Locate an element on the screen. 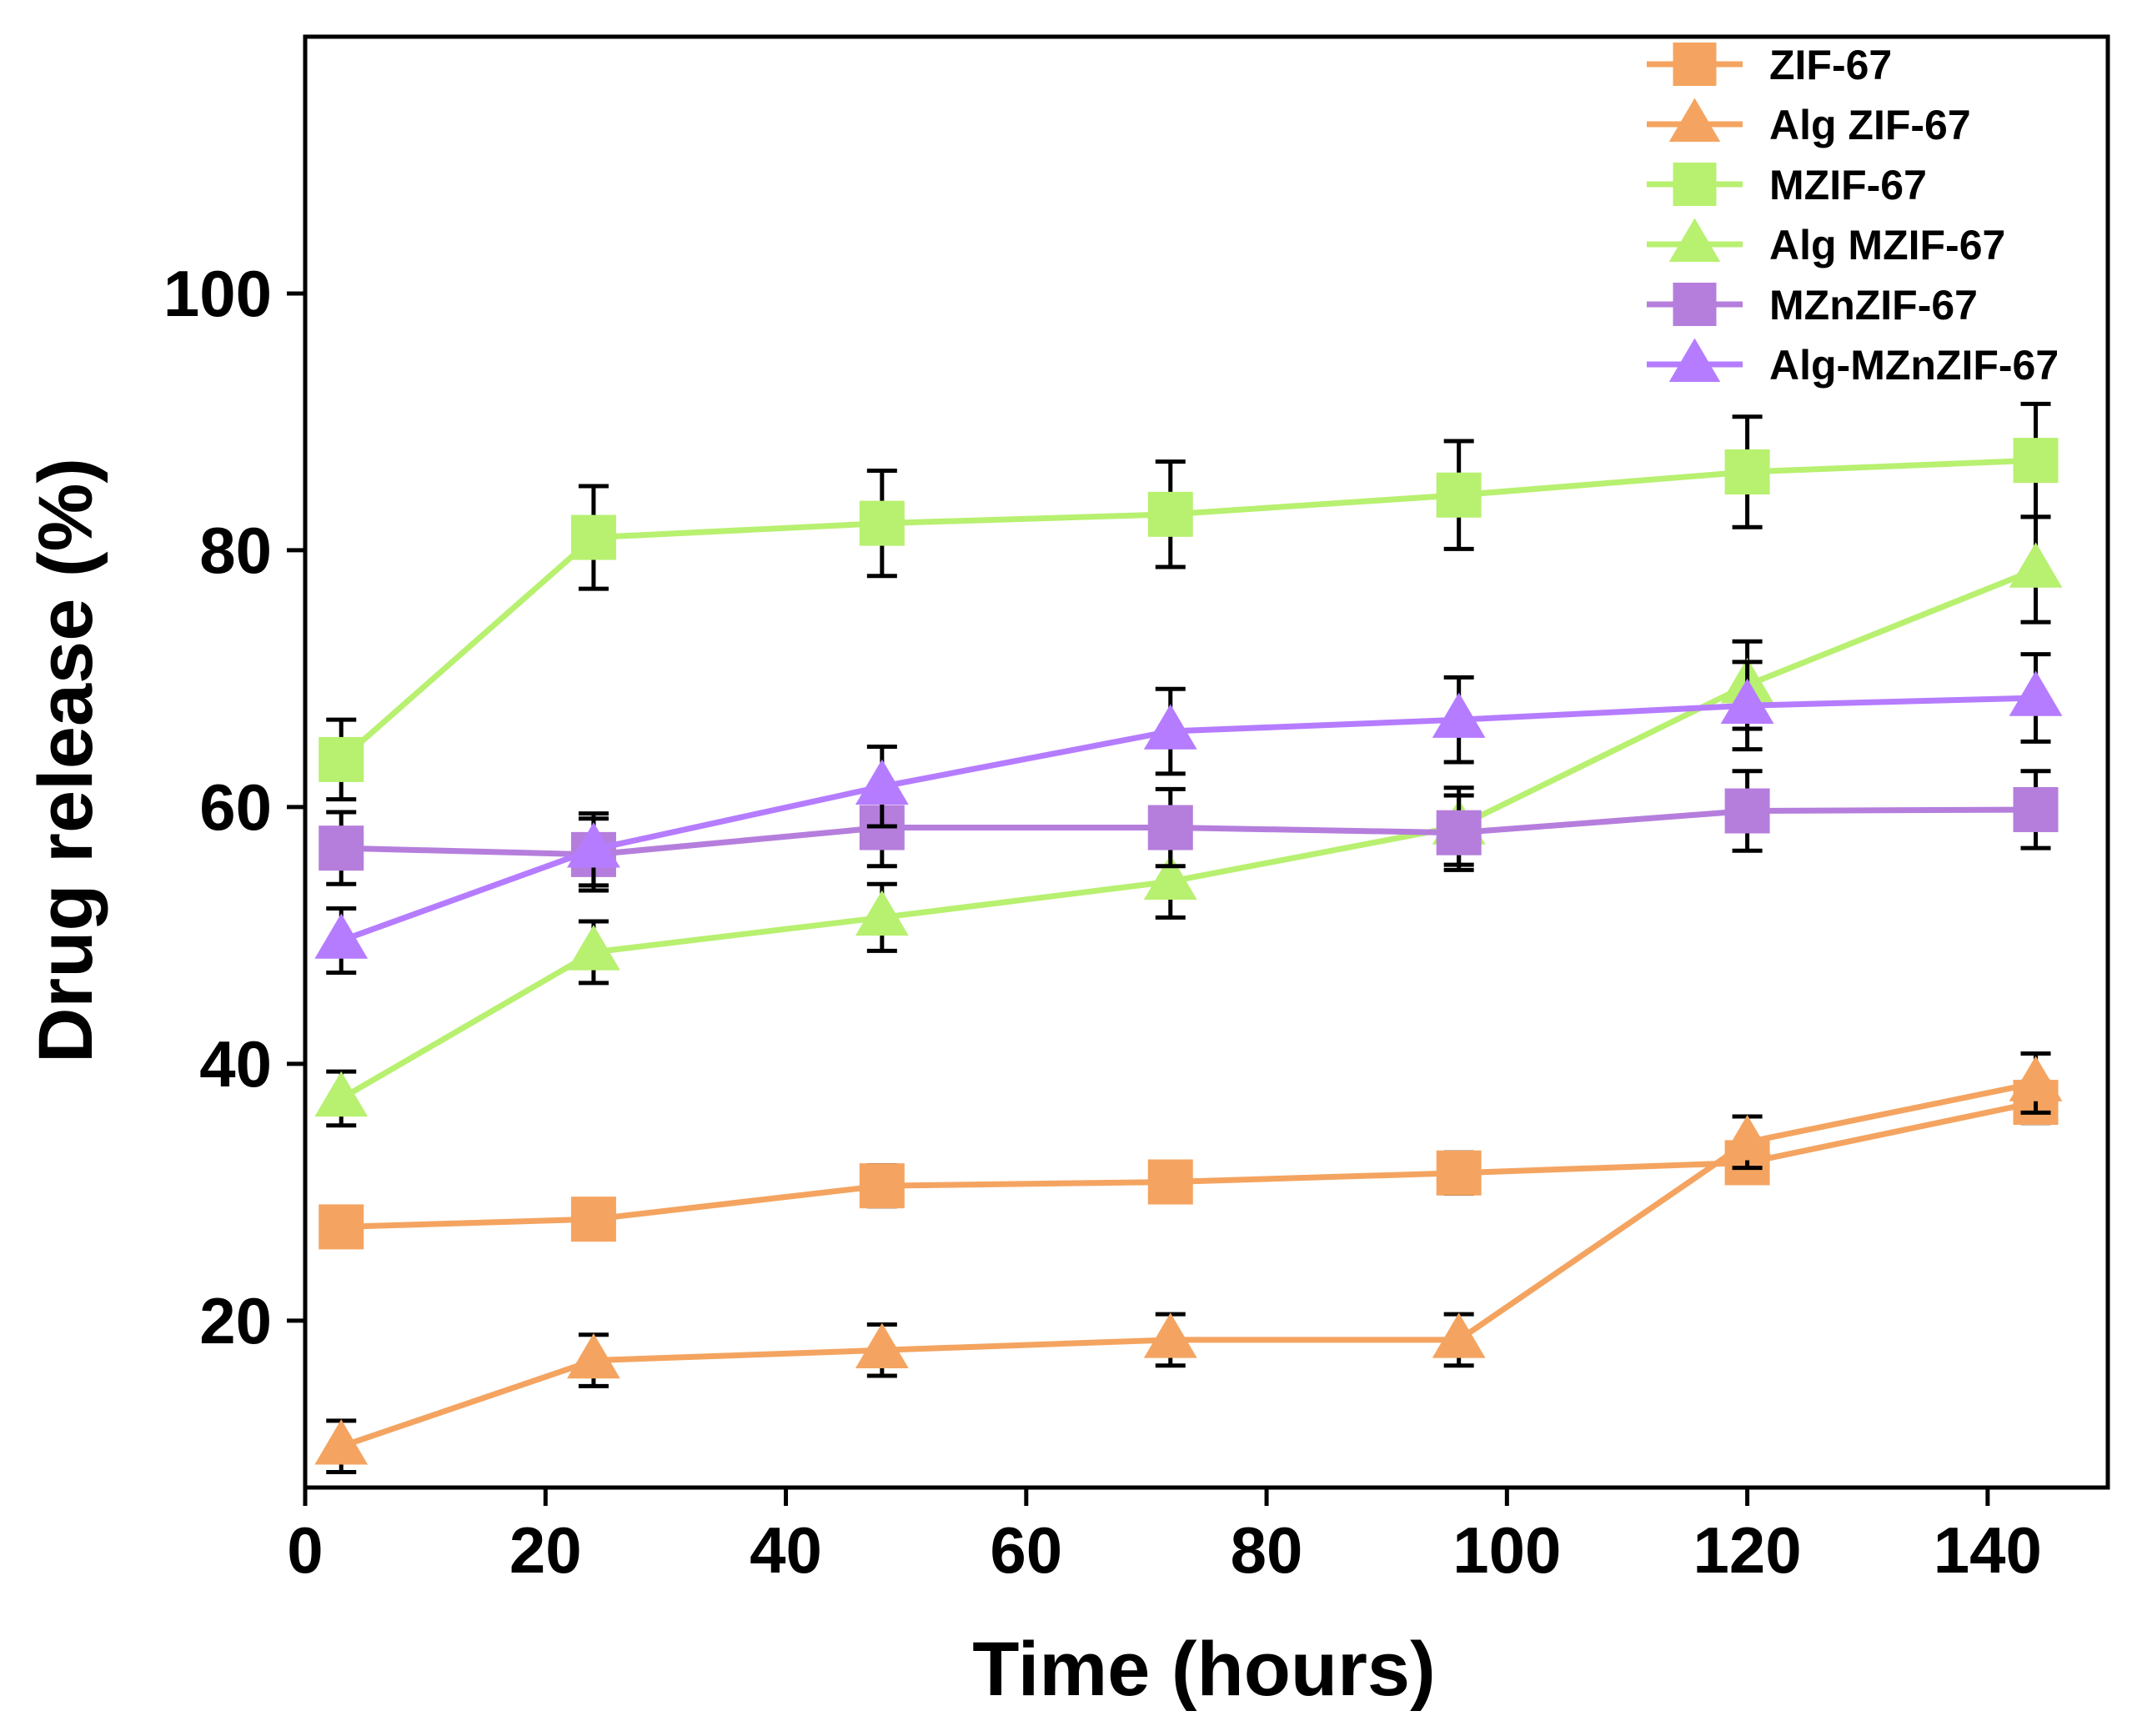 The height and width of the screenshot is (1736, 2132). legend-label: Alg ZIF-67 is located at coordinates (1870, 125).